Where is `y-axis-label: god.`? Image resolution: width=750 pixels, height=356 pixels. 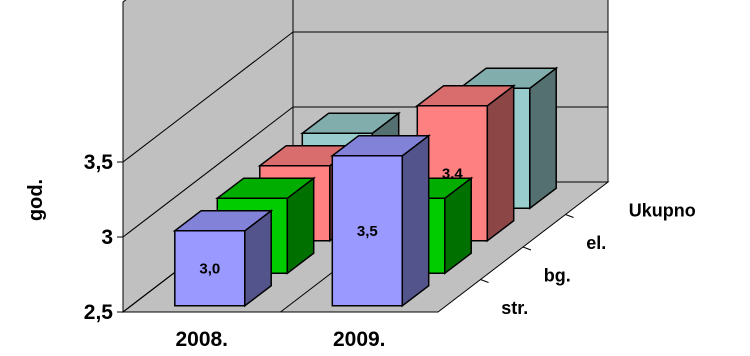
y-axis-label: god. is located at coordinates (36, 200).